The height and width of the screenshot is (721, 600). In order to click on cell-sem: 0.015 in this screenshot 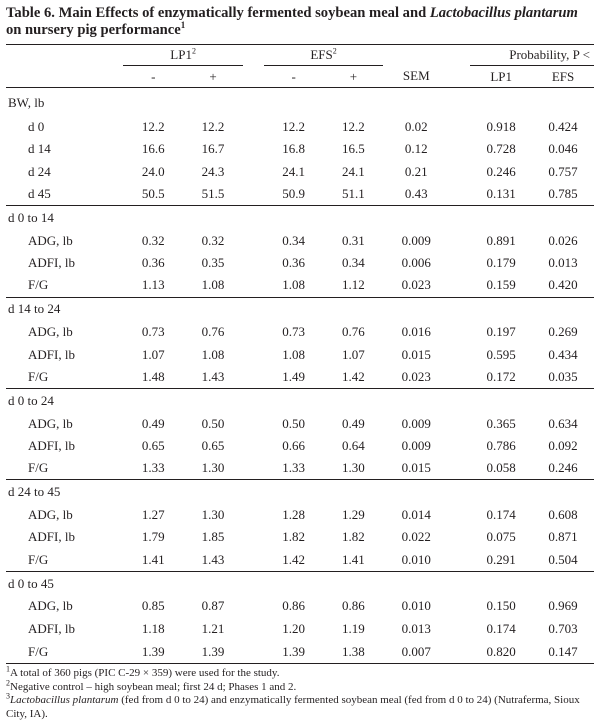, I will do `click(416, 468)`.